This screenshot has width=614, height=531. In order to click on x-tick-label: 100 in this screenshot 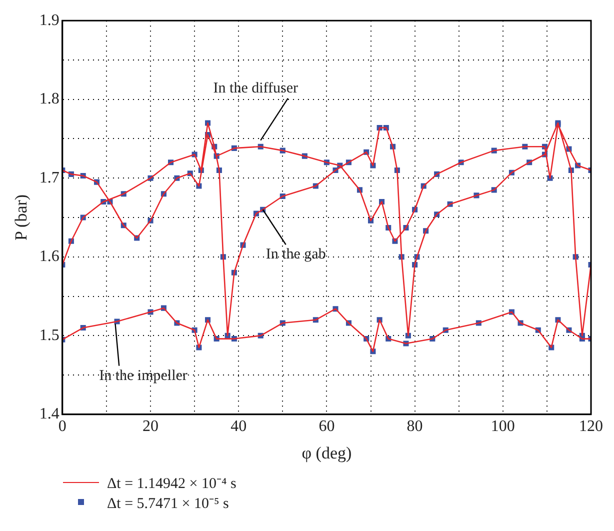, I will do `click(502, 427)`.